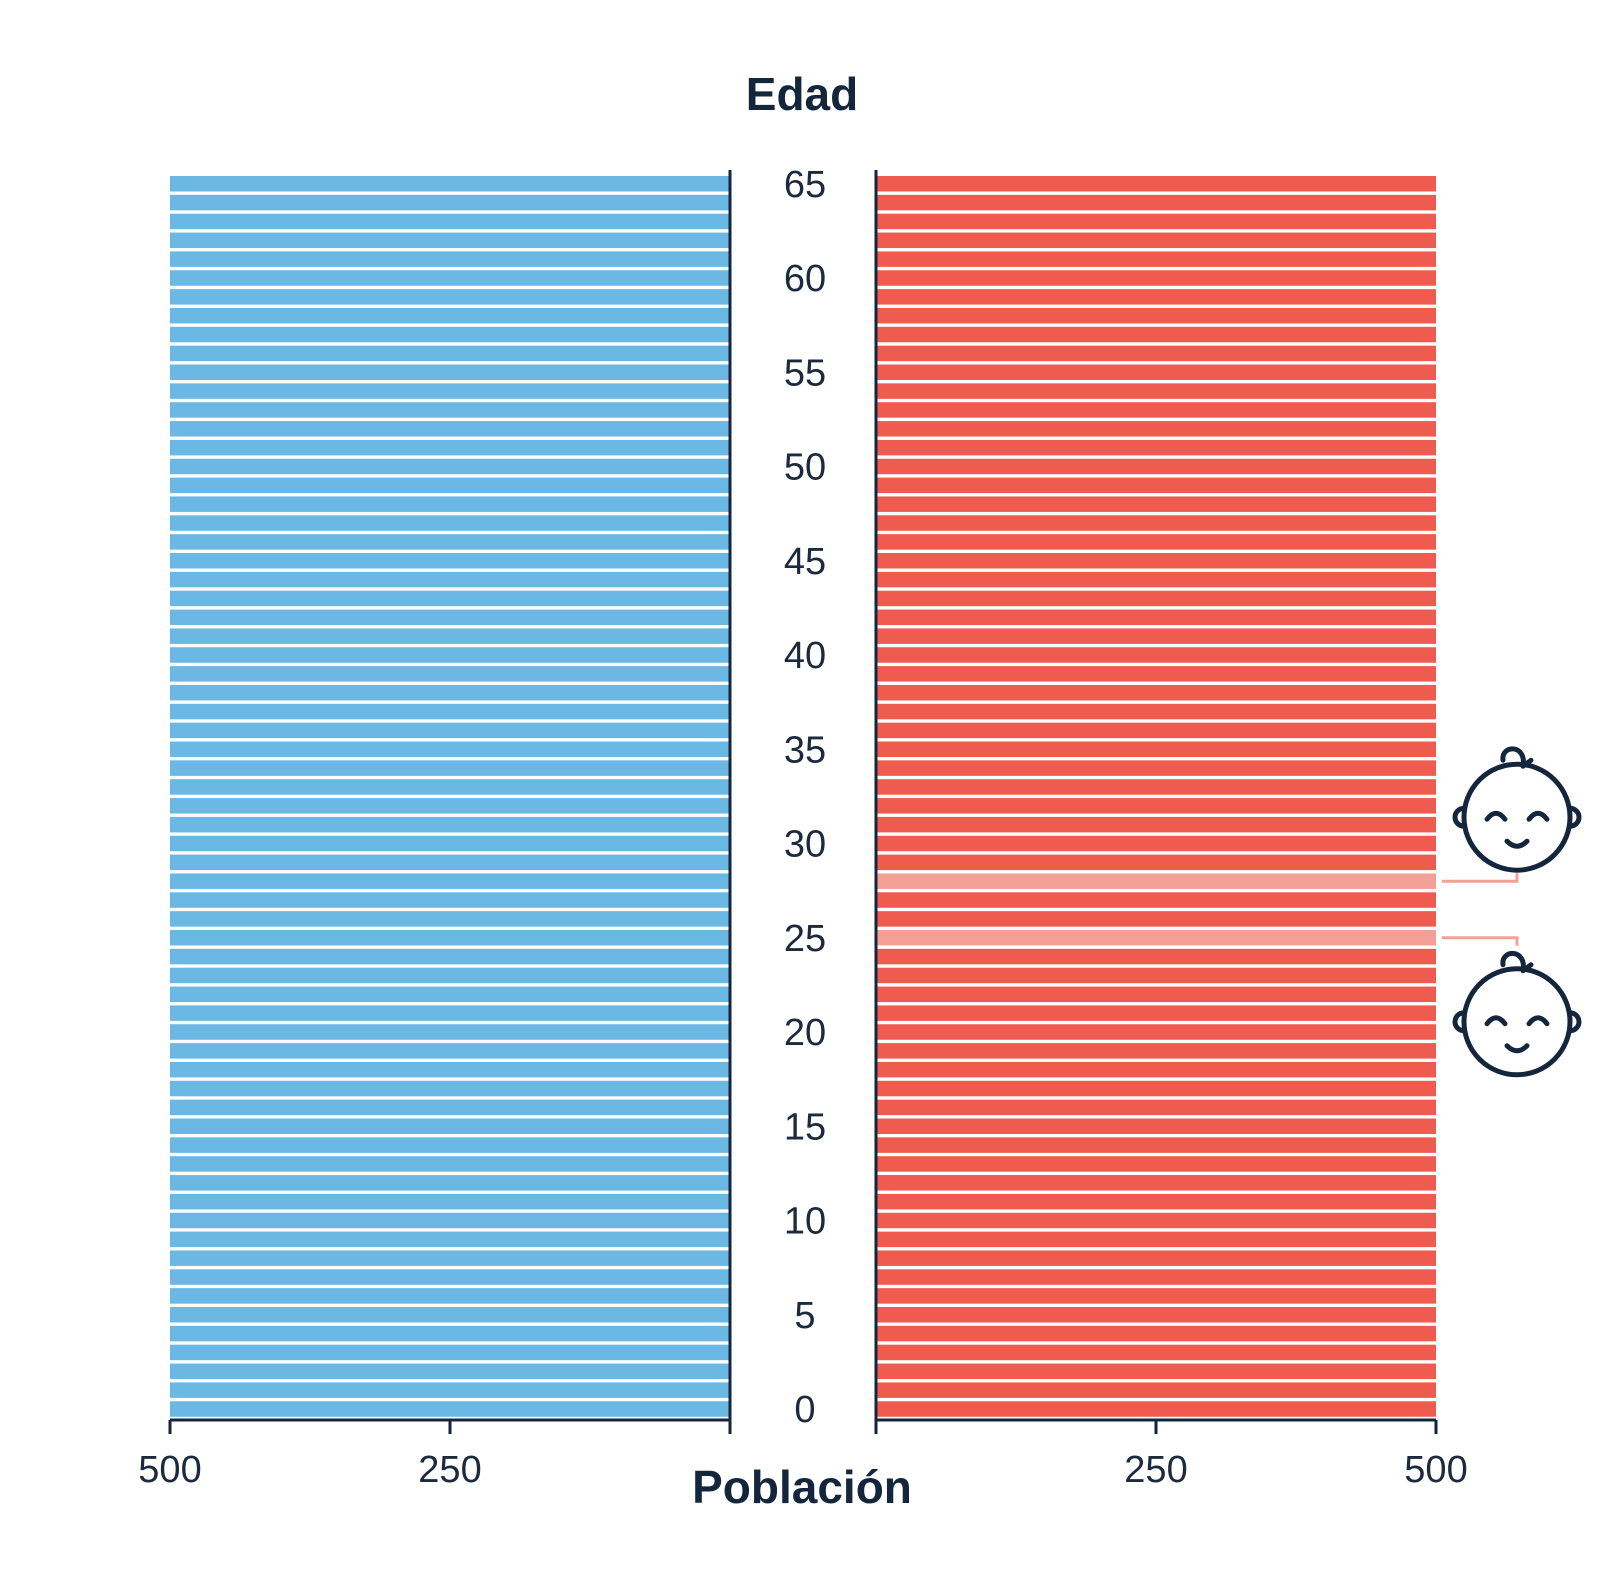 This screenshot has height=1596, width=1601. What do you see at coordinates (805, 373) in the screenshot?
I see `age-tick-label: 55` at bounding box center [805, 373].